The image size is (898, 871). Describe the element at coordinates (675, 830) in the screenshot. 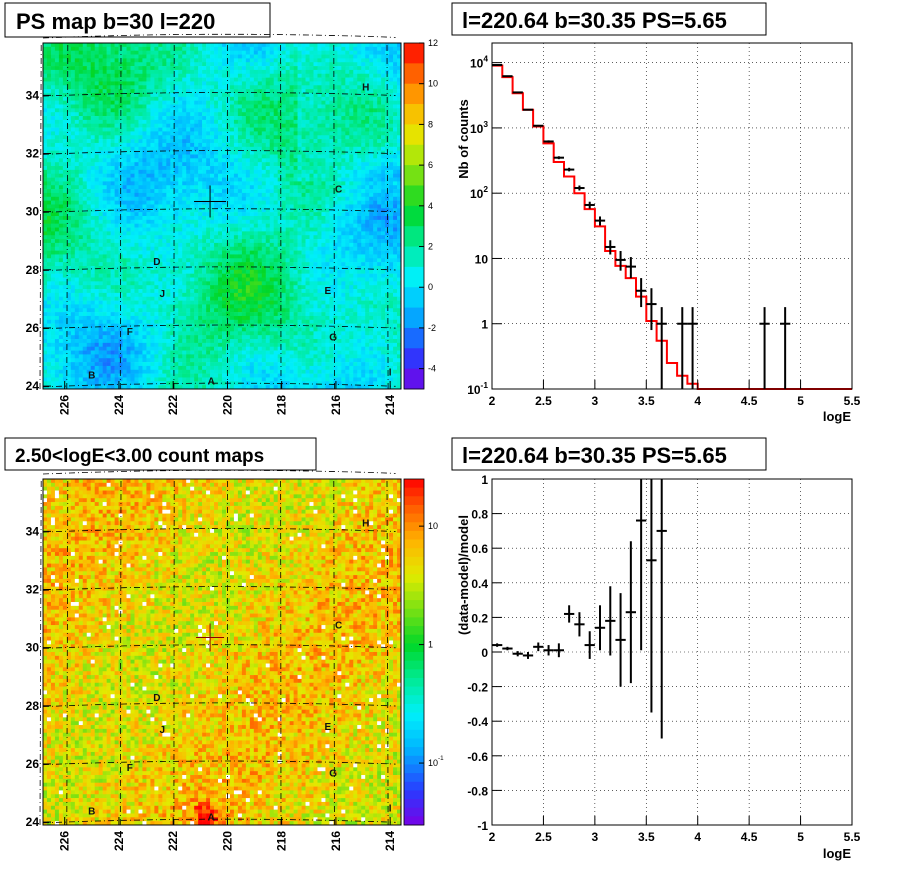

I see `residual-x-axis: 2 2.5 3 3.5 4 4.5 5 5.5` at that location.